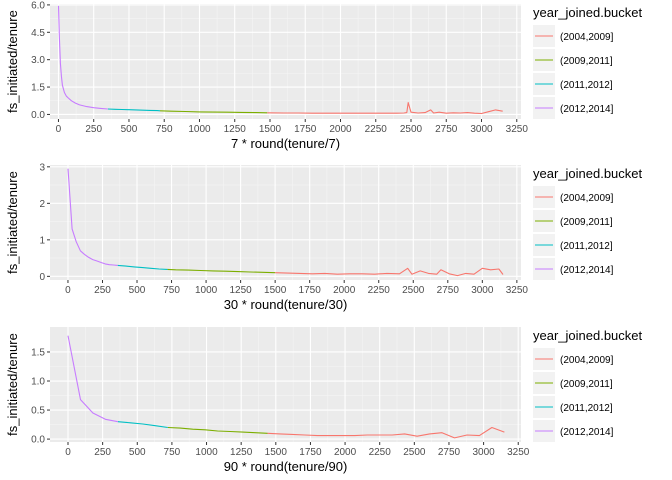 This screenshot has height=480, width=672. What do you see at coordinates (285, 143) in the screenshot?
I see `x-axis-title: 7 * round(tenure/7)` at bounding box center [285, 143].